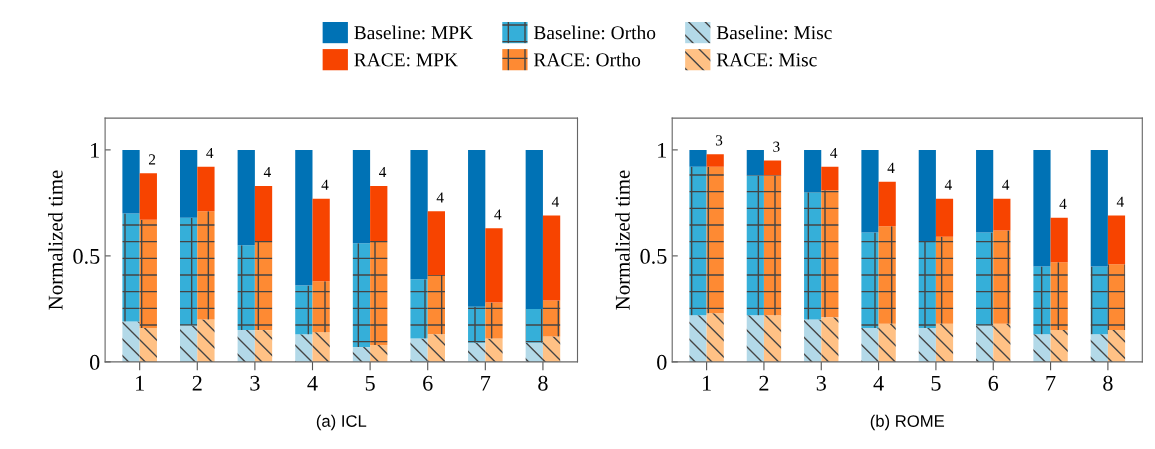  What do you see at coordinates (662, 150) in the screenshot?
I see `y-tick-label: 1` at bounding box center [662, 150].